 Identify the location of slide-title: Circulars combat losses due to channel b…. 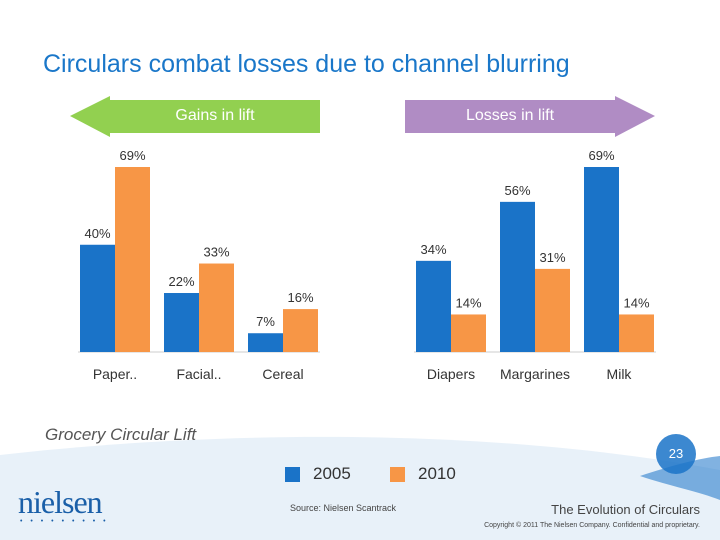
(306, 64).